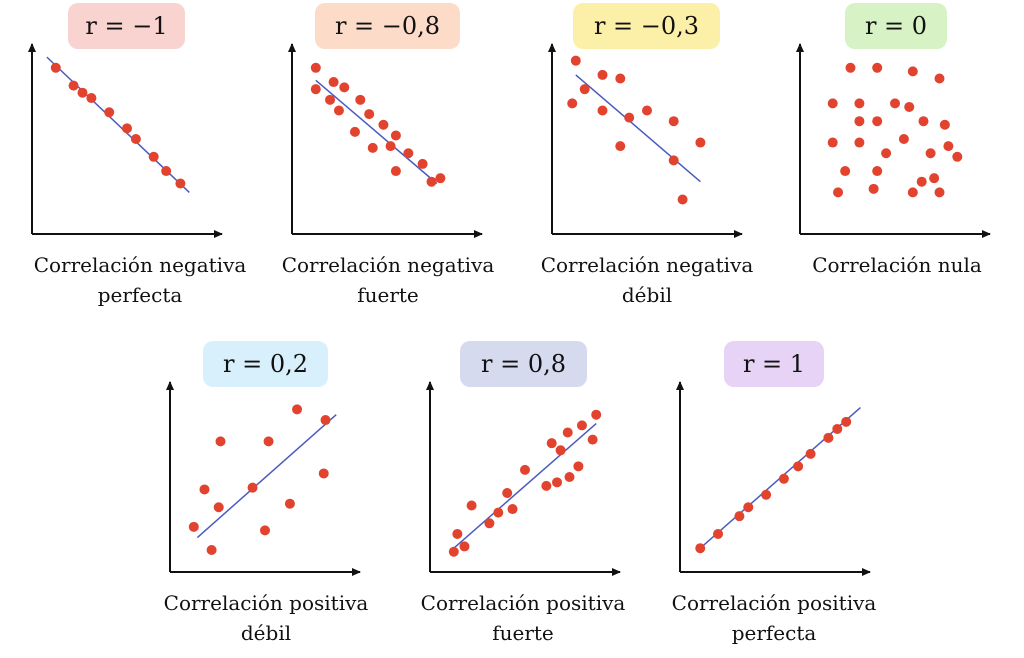 This screenshot has height=658, width=1024. I want to click on panel-caption: Correlación negativa fuerte, so click(388, 280).